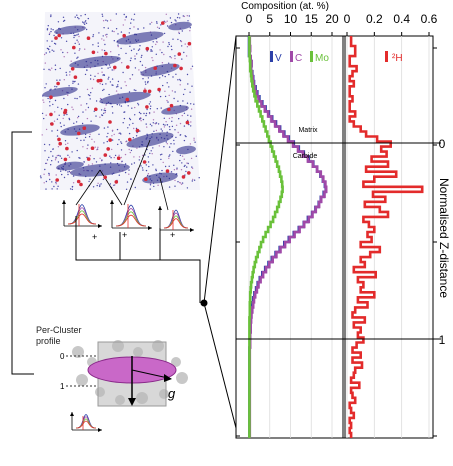 This screenshot has width=453, height=466. I want to click on z-axis-label: Normalised Z-distance, so click(444, 238).